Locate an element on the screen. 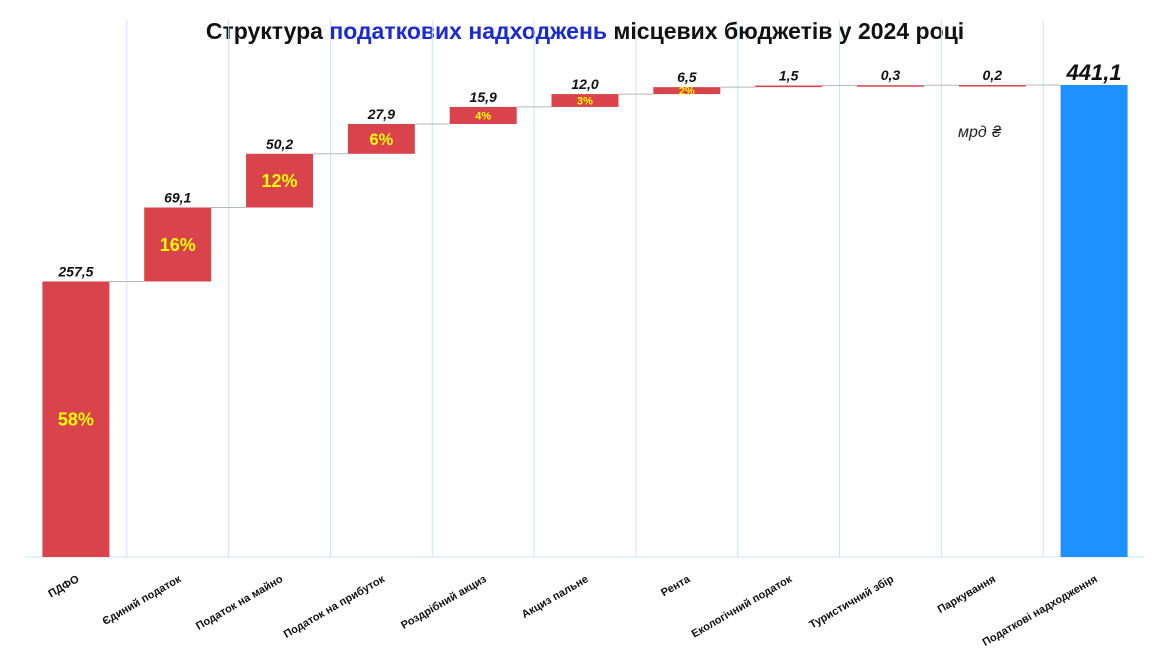  unit-label: мрд ₴ is located at coordinates (980, 132).